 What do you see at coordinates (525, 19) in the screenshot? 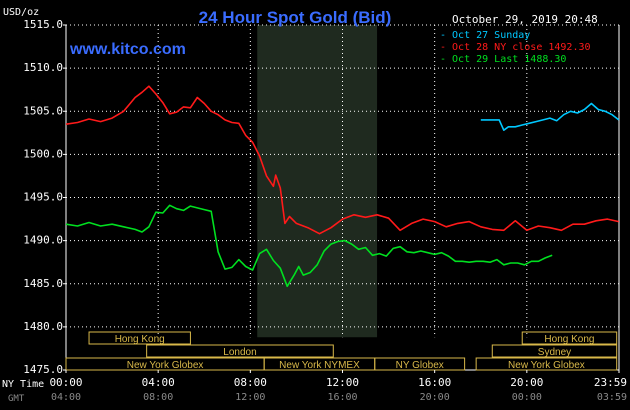
I see `timestamp: October 29, 2019 20:48` at bounding box center [525, 19].